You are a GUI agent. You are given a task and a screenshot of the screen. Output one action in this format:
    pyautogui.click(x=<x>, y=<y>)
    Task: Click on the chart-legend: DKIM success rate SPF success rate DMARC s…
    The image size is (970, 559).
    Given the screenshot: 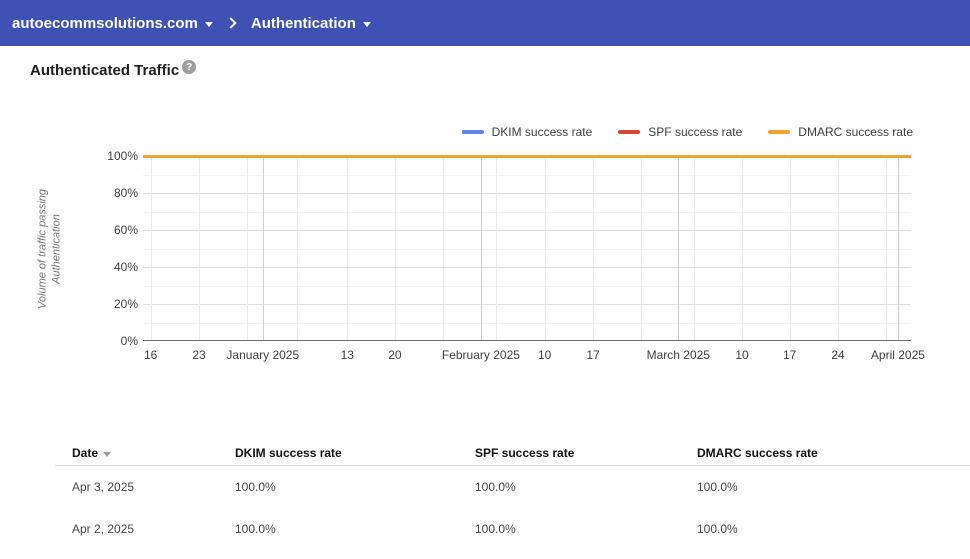 What is the action you would take?
    pyautogui.click(x=687, y=132)
    